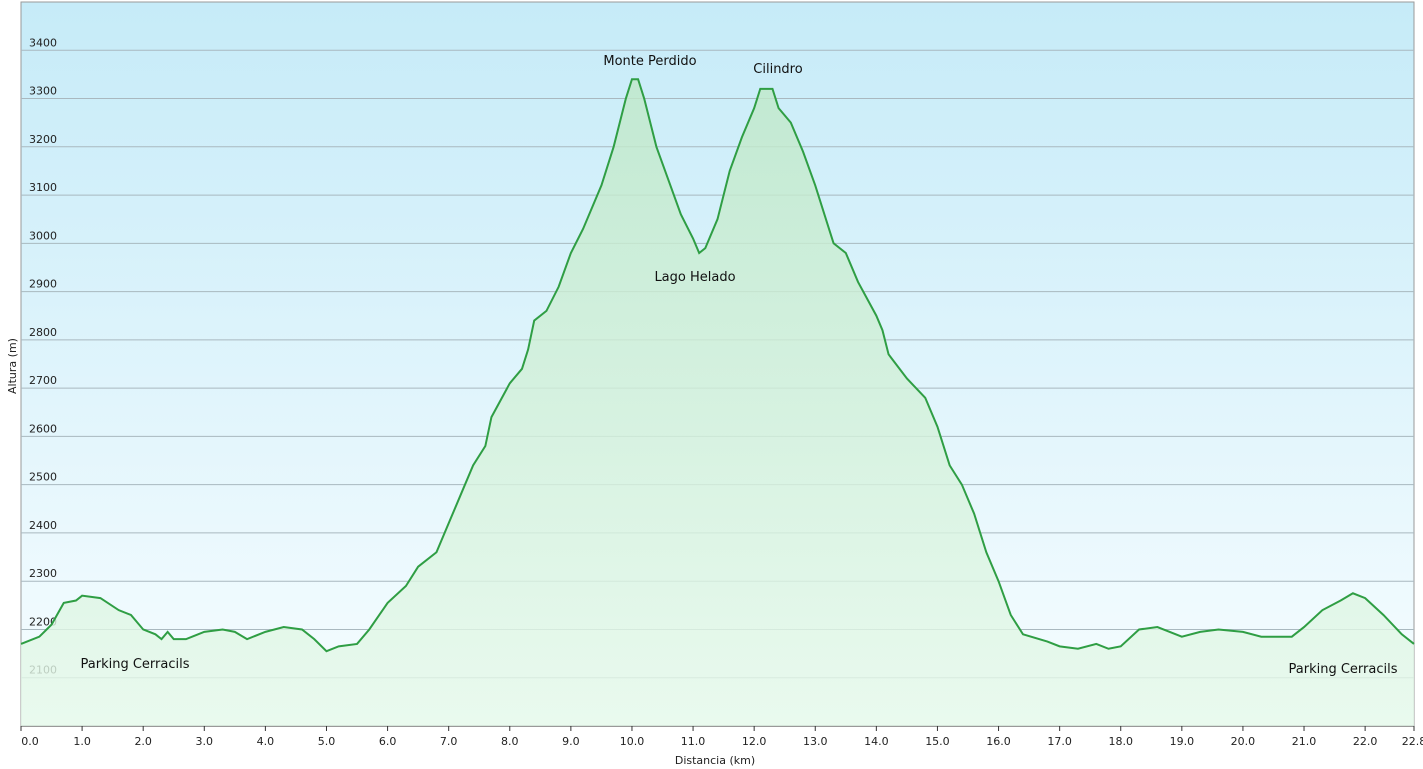 This screenshot has height=769, width=1423. What do you see at coordinates (693, 741) in the screenshot?
I see `x-tick-label: 11.0` at bounding box center [693, 741].